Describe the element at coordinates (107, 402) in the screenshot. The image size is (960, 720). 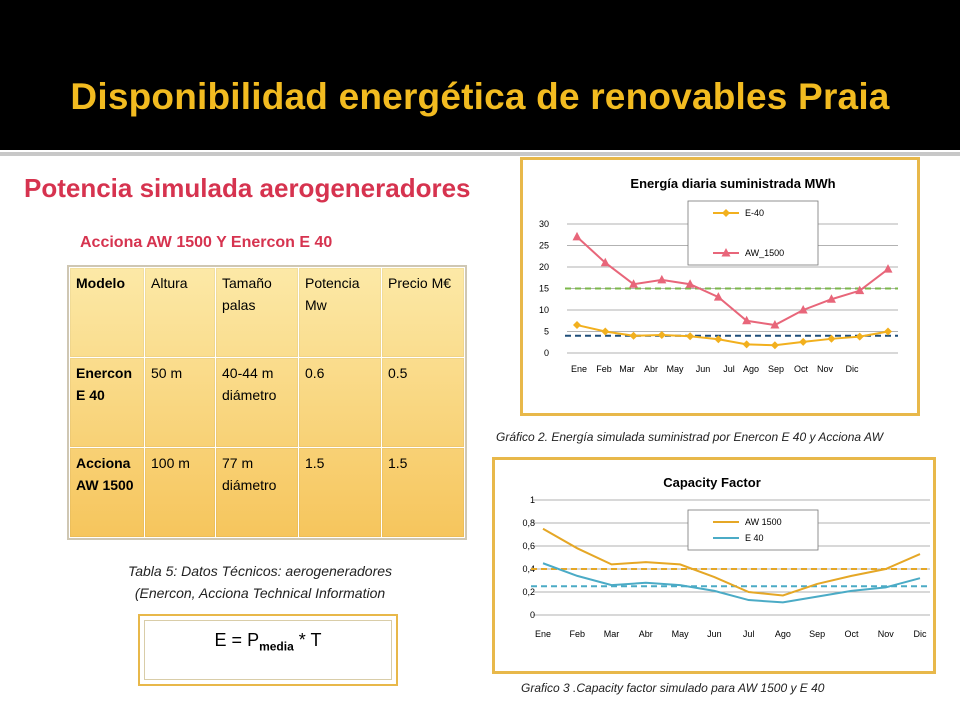
I see `table-cell: Enercon E 40` at that location.